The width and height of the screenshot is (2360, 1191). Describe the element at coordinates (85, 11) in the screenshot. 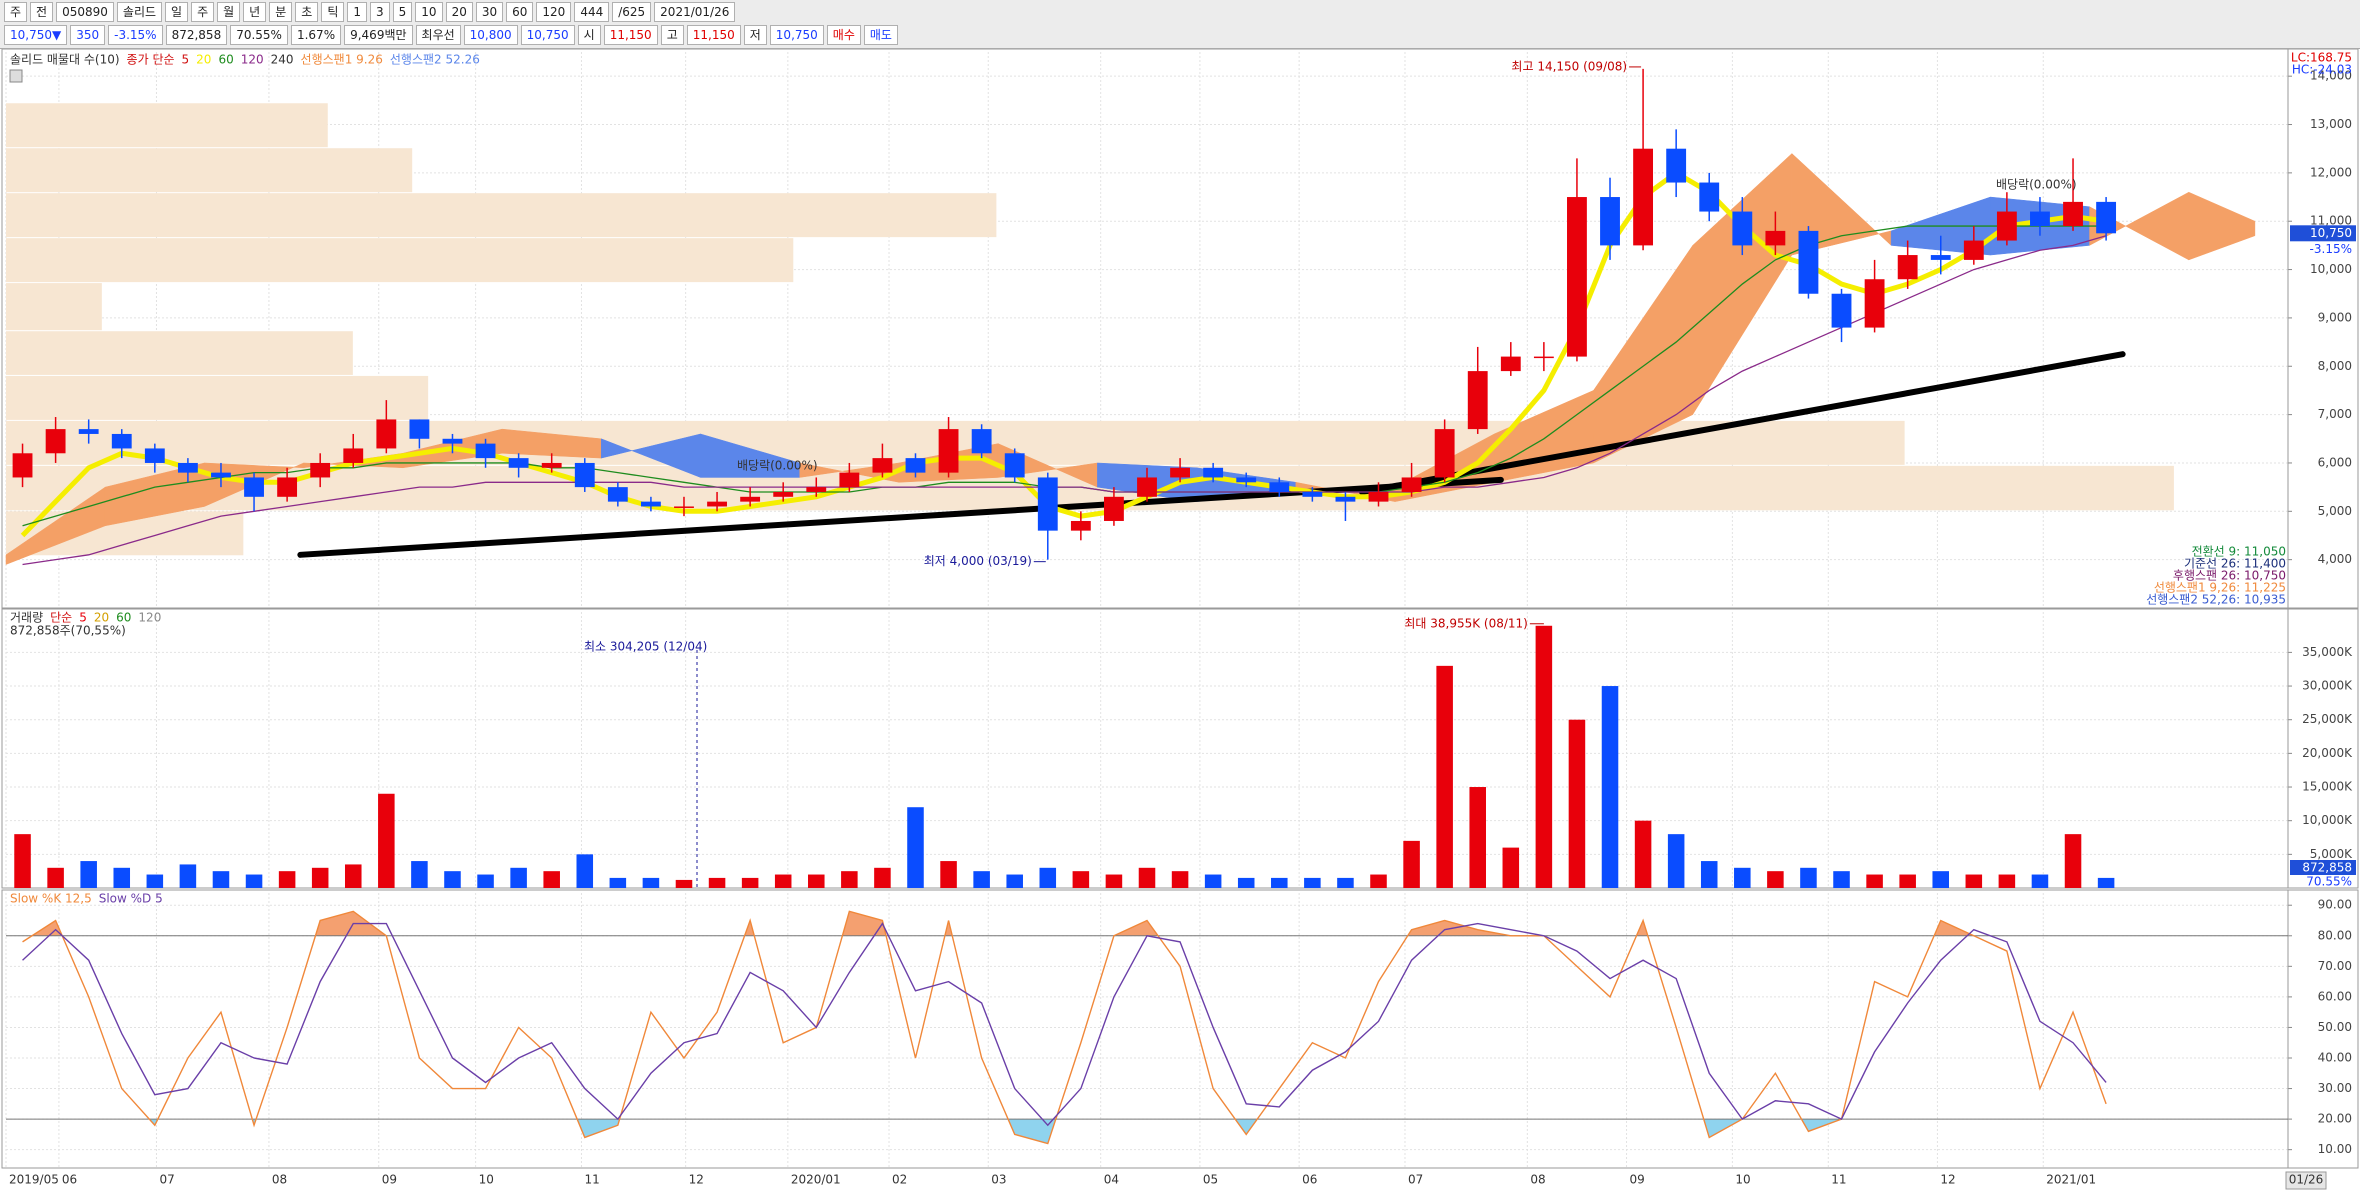

I see `toolbar-item: 050890` at that location.